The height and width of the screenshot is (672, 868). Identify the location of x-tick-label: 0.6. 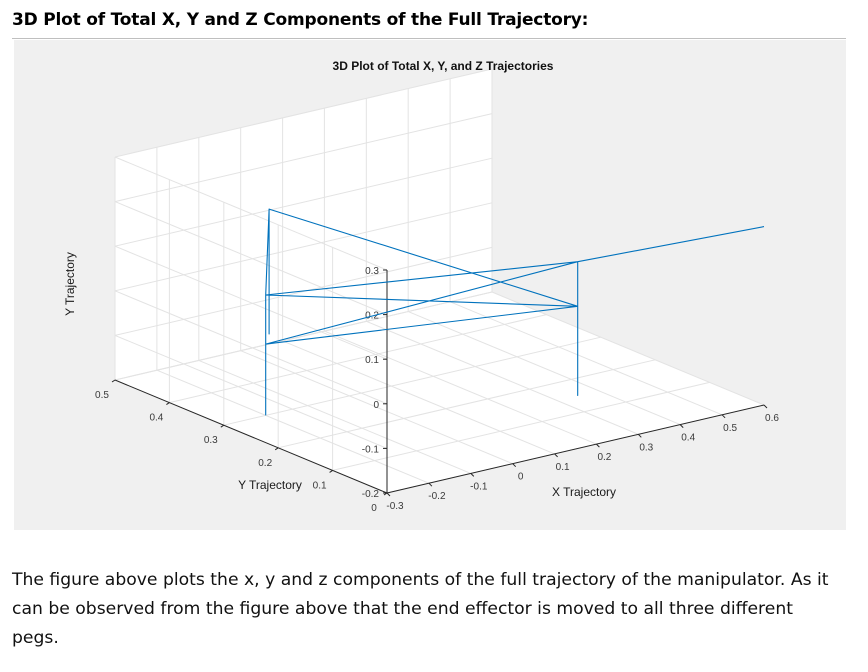
(772, 418).